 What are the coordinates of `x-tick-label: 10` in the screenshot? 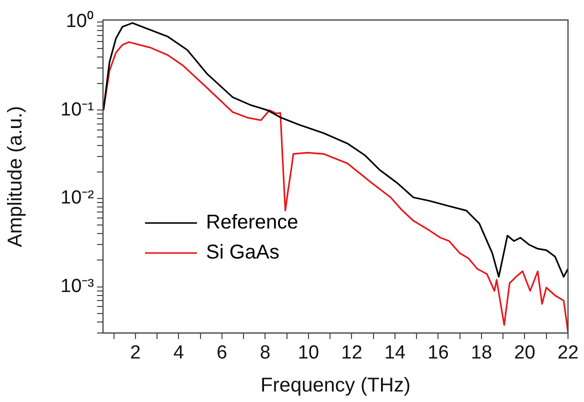 It's located at (309, 353).